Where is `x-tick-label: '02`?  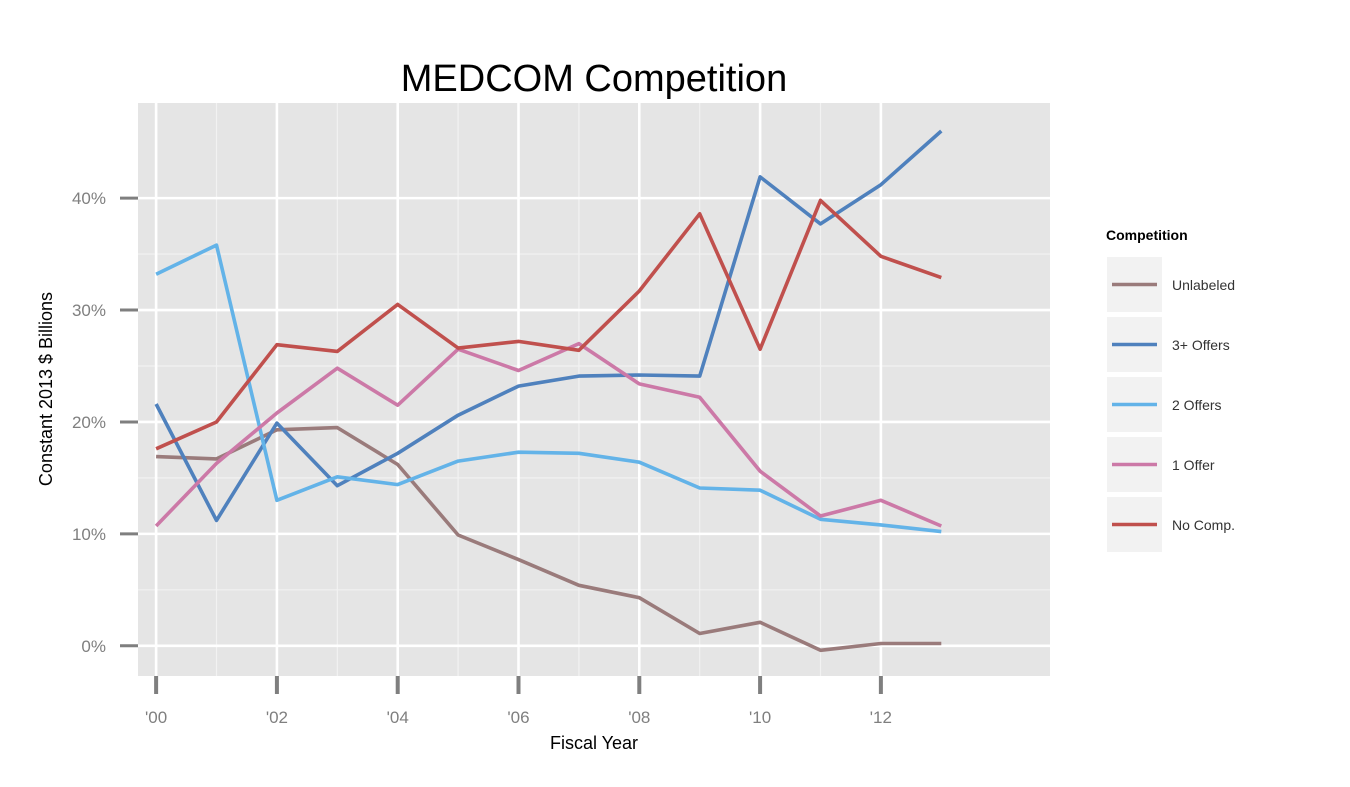
x-tick-label: '02 is located at coordinates (277, 717).